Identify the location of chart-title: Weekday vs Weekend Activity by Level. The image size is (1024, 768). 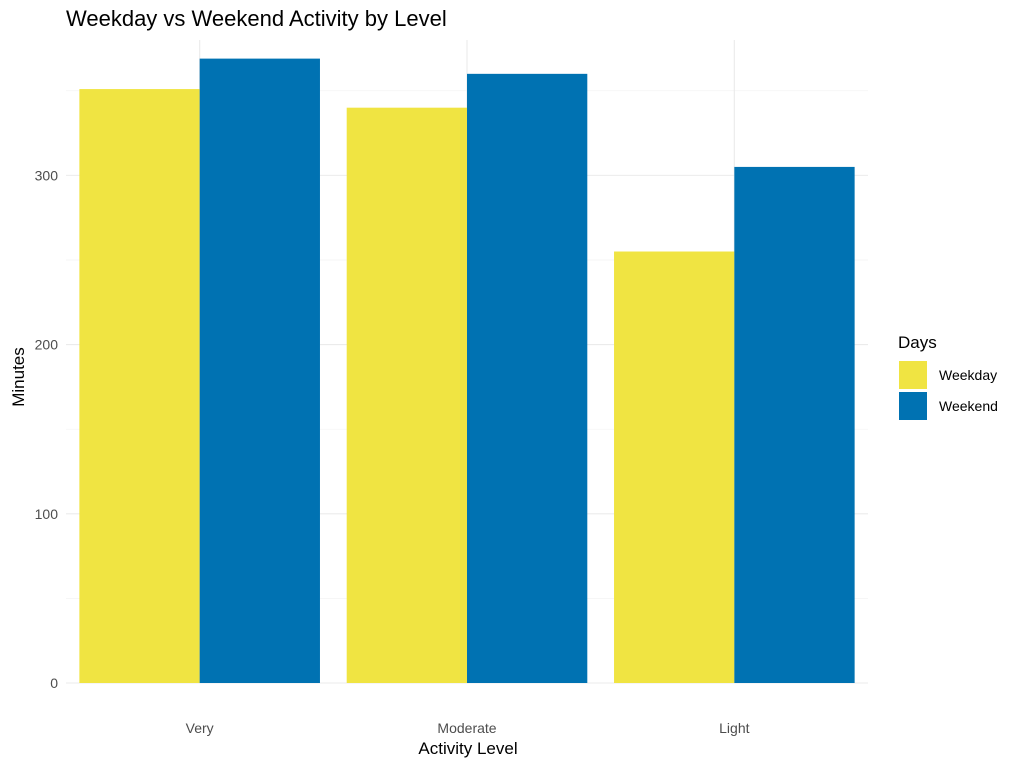
(256, 18).